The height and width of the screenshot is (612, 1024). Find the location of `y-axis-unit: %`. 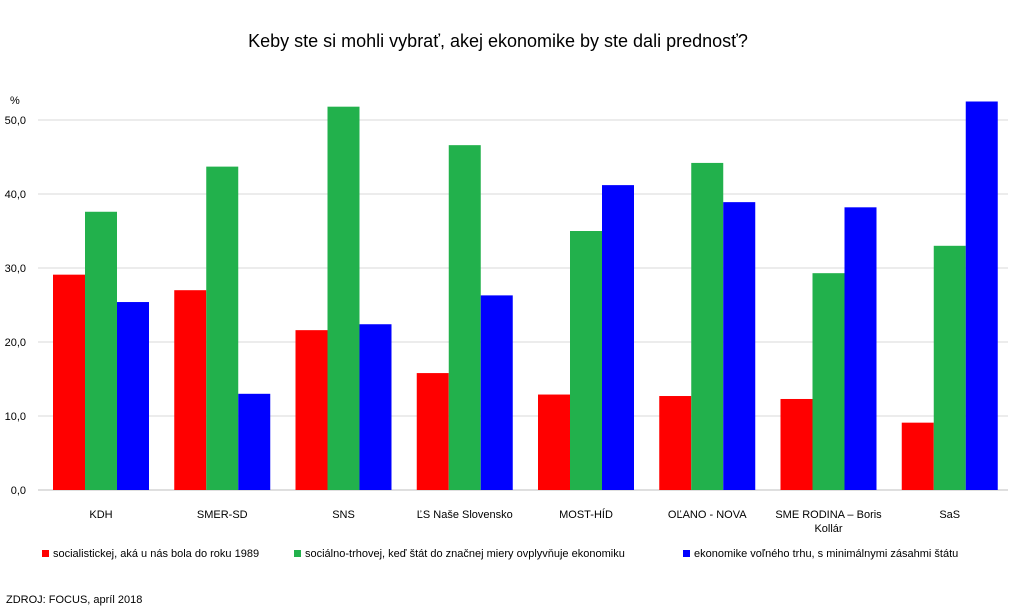

y-axis-unit: % is located at coordinates (15, 101).